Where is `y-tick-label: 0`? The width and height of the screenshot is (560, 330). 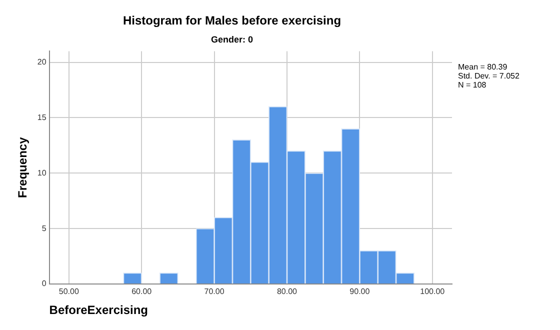 y-tick-label: 0 is located at coordinates (44, 283).